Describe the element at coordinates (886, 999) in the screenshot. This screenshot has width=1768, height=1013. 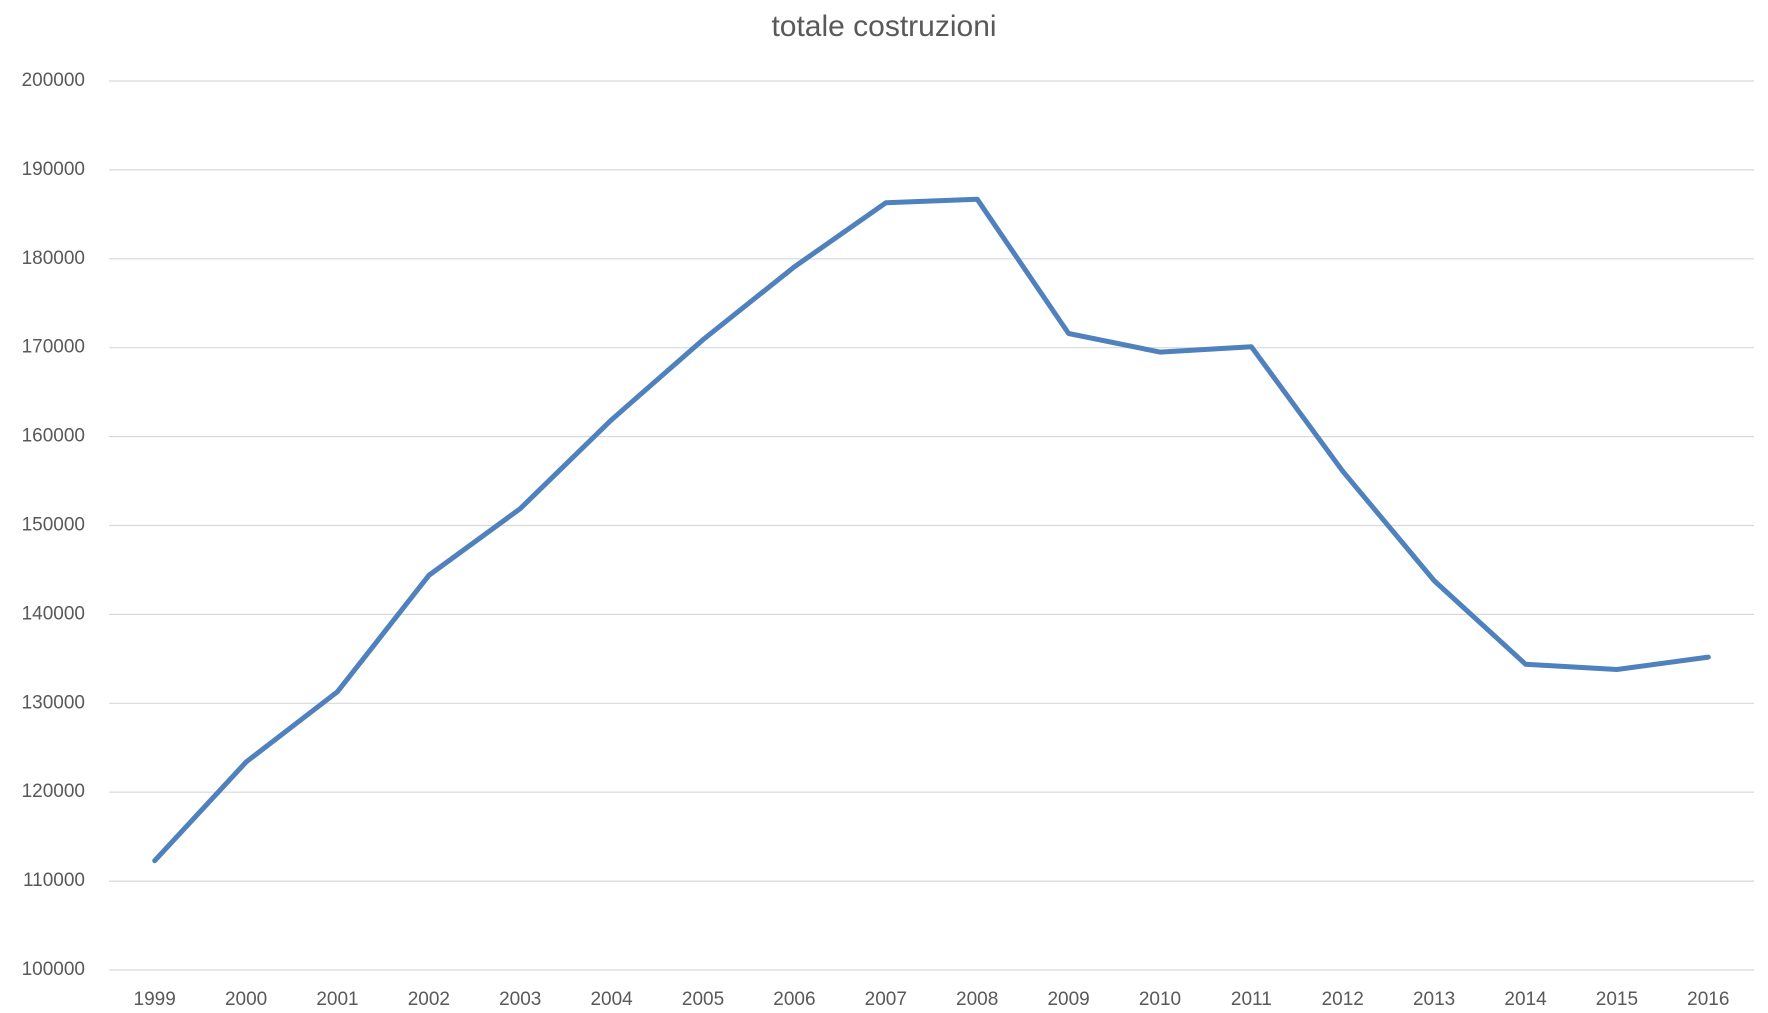
I see `x-tick-label: 2007` at that location.